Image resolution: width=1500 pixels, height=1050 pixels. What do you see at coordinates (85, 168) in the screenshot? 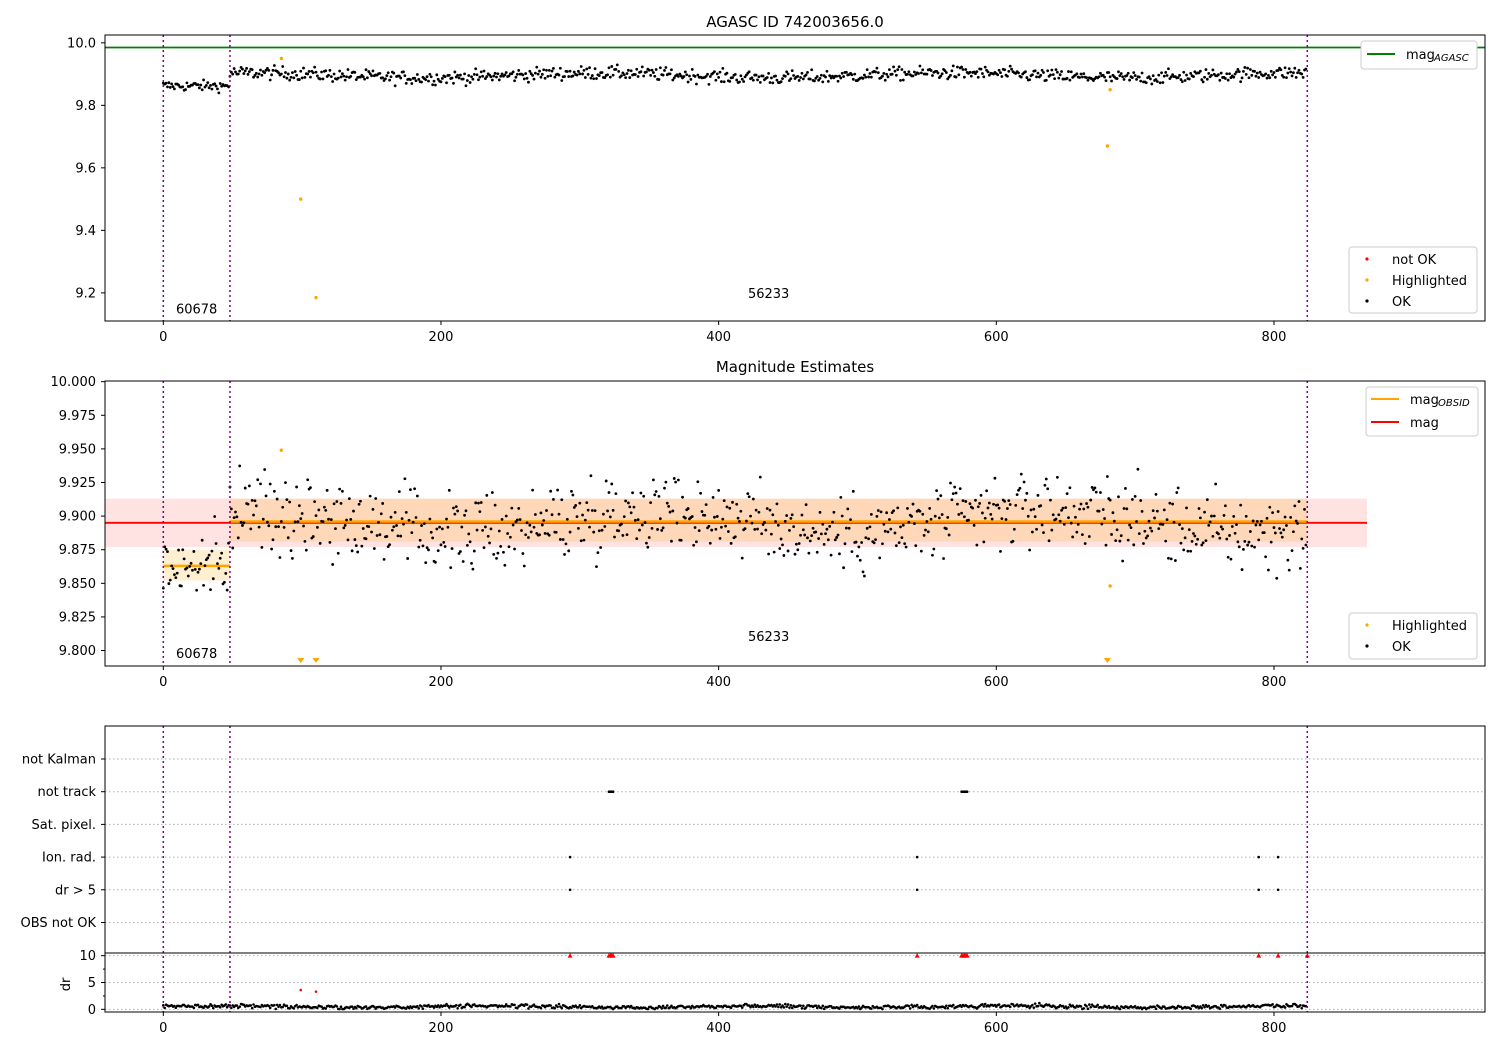
I see `p1-ytick-label: 9.6` at bounding box center [85, 168].